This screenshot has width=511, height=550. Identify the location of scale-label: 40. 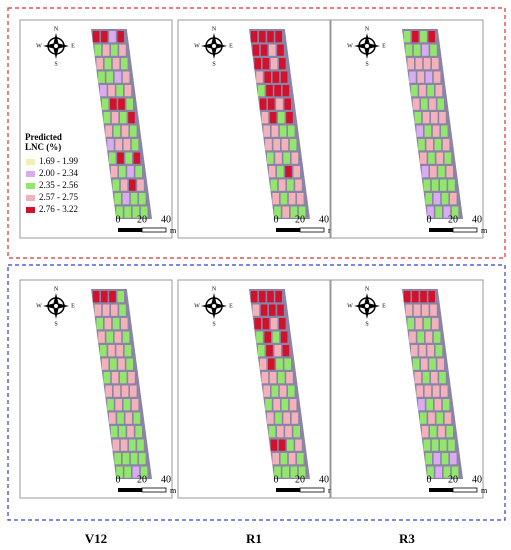
(166, 219).